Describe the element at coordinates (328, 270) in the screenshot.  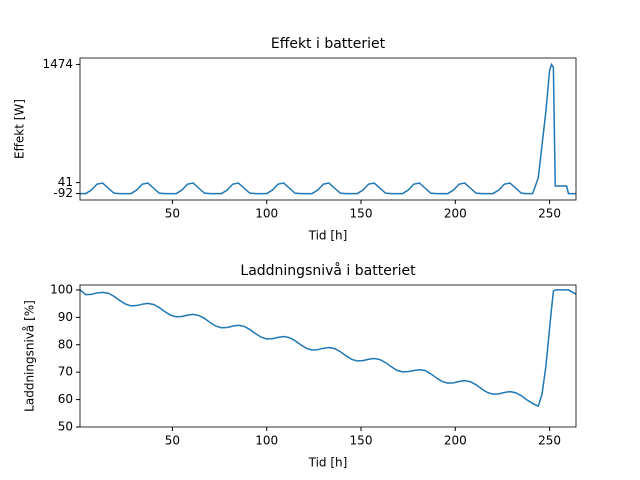
I see `chart-title: Laddningsnivå i batteriet` at that location.